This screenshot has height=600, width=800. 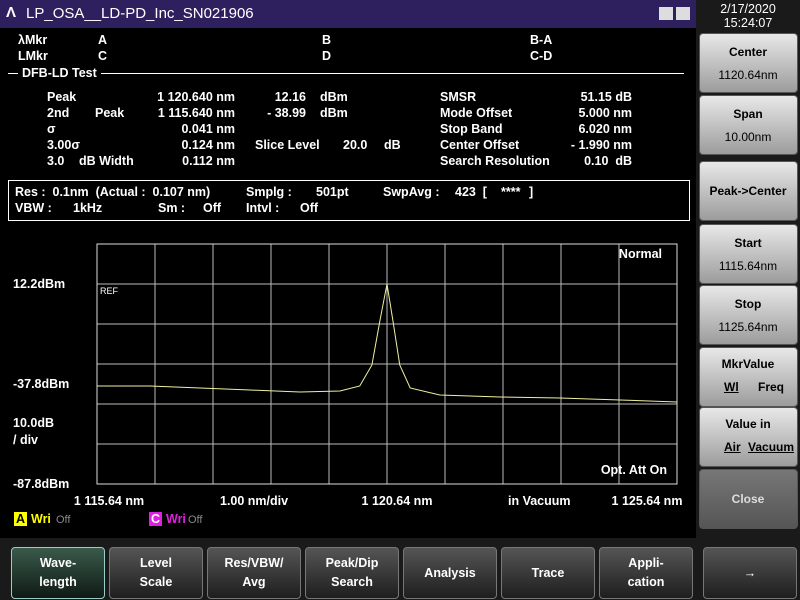 What do you see at coordinates (33, 40) in the screenshot?
I see `marker-label: λMkr` at bounding box center [33, 40].